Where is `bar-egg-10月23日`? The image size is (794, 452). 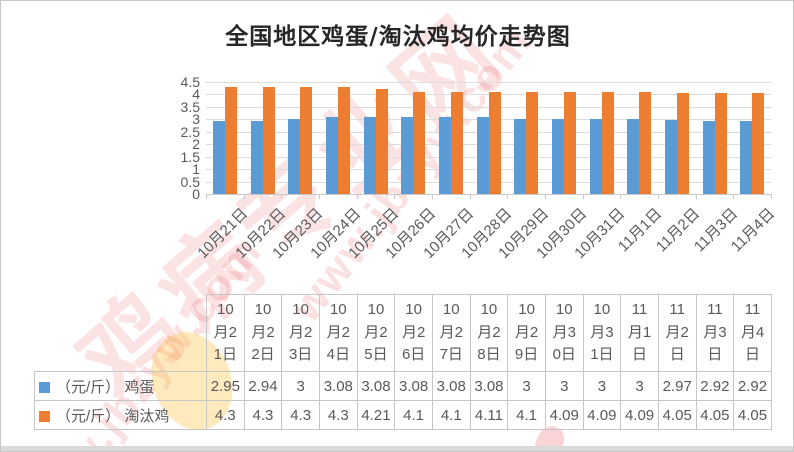 bar-egg-10月23日 is located at coordinates (294, 156).